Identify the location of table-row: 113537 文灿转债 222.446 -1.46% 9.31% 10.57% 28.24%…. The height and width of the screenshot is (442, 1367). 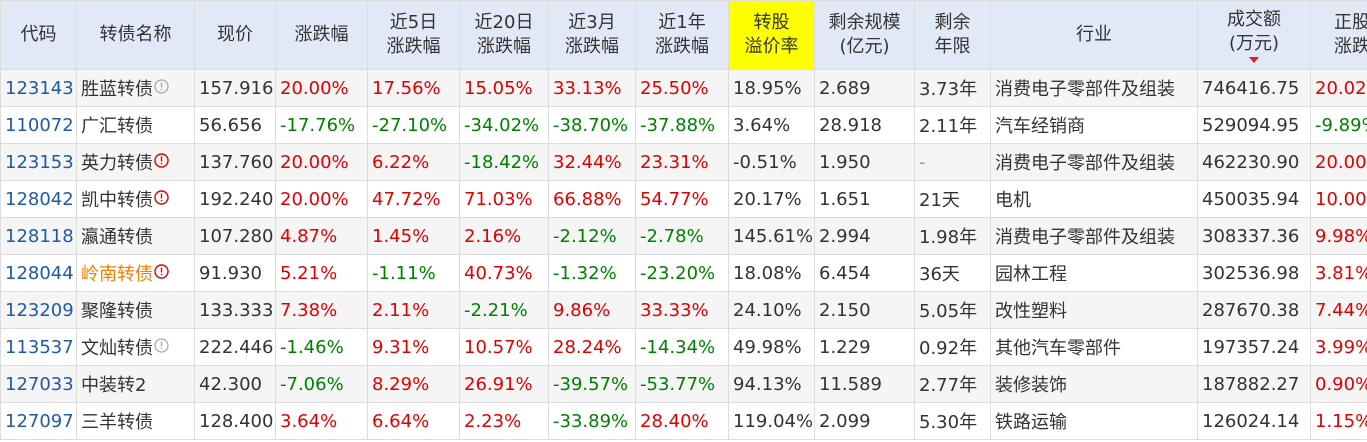
(683, 347).